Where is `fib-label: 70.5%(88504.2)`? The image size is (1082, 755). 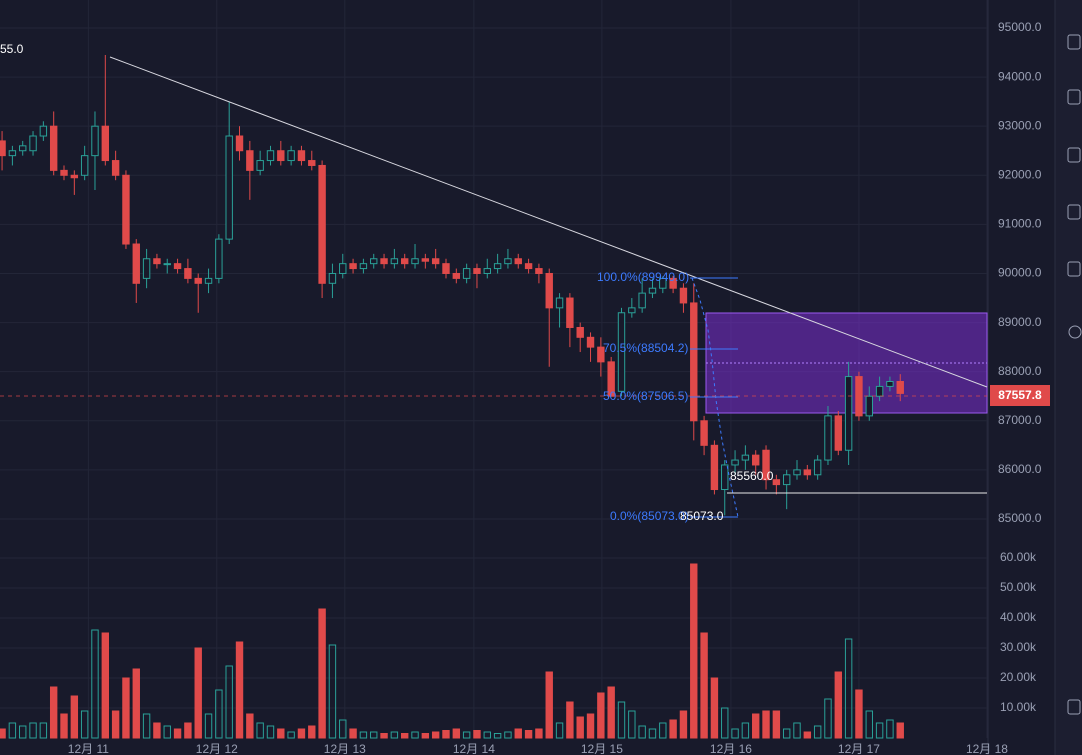 fib-label: 70.5%(88504.2) is located at coordinates (645, 348).